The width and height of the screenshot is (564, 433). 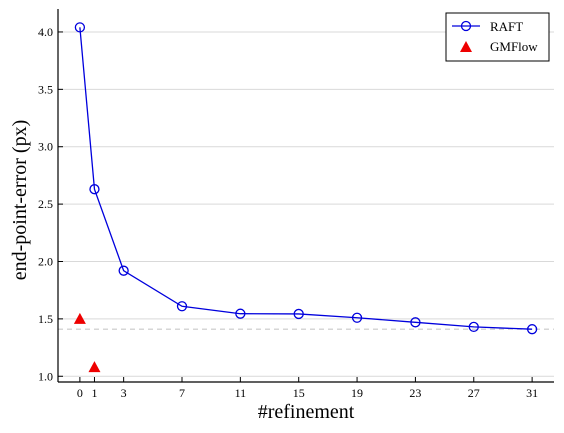 I want to click on x-tick-label: 27, so click(x=474, y=393).